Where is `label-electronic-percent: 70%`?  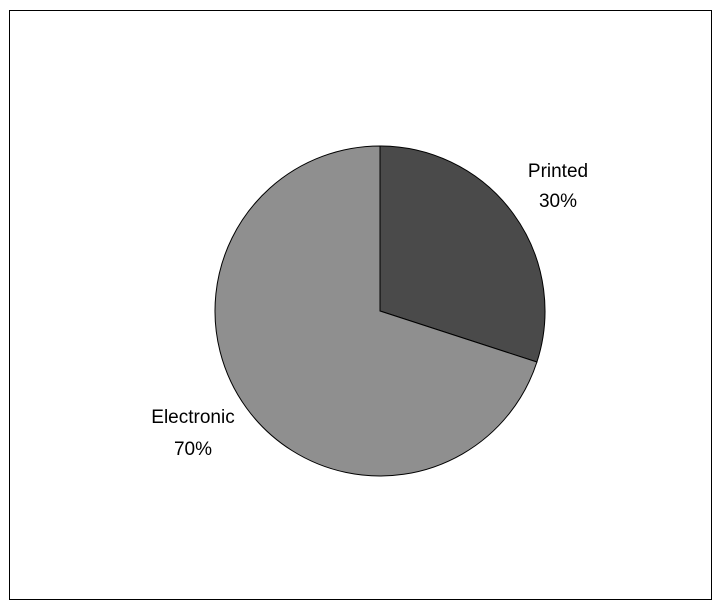 label-electronic-percent: 70% is located at coordinates (193, 449).